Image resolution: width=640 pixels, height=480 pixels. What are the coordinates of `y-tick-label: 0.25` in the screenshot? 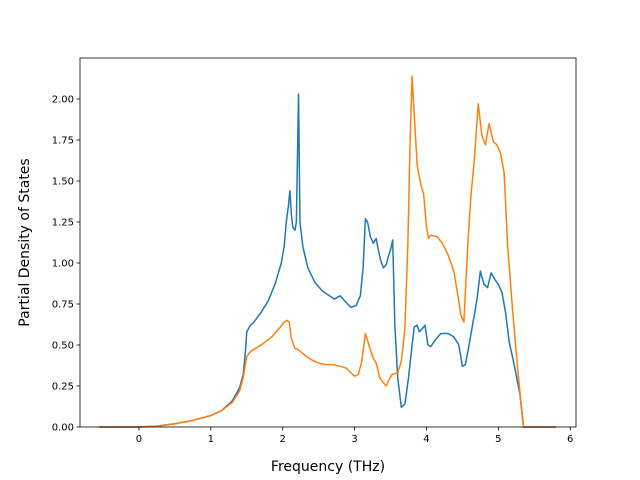 It's located at (63, 387).